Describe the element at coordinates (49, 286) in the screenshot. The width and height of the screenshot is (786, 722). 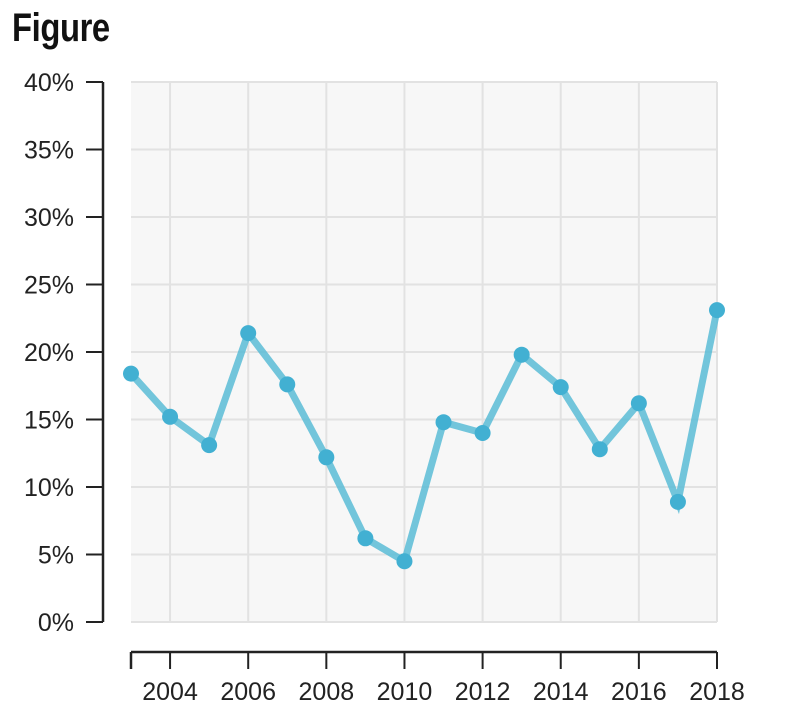
I see `y-tick-label: 25%` at that location.